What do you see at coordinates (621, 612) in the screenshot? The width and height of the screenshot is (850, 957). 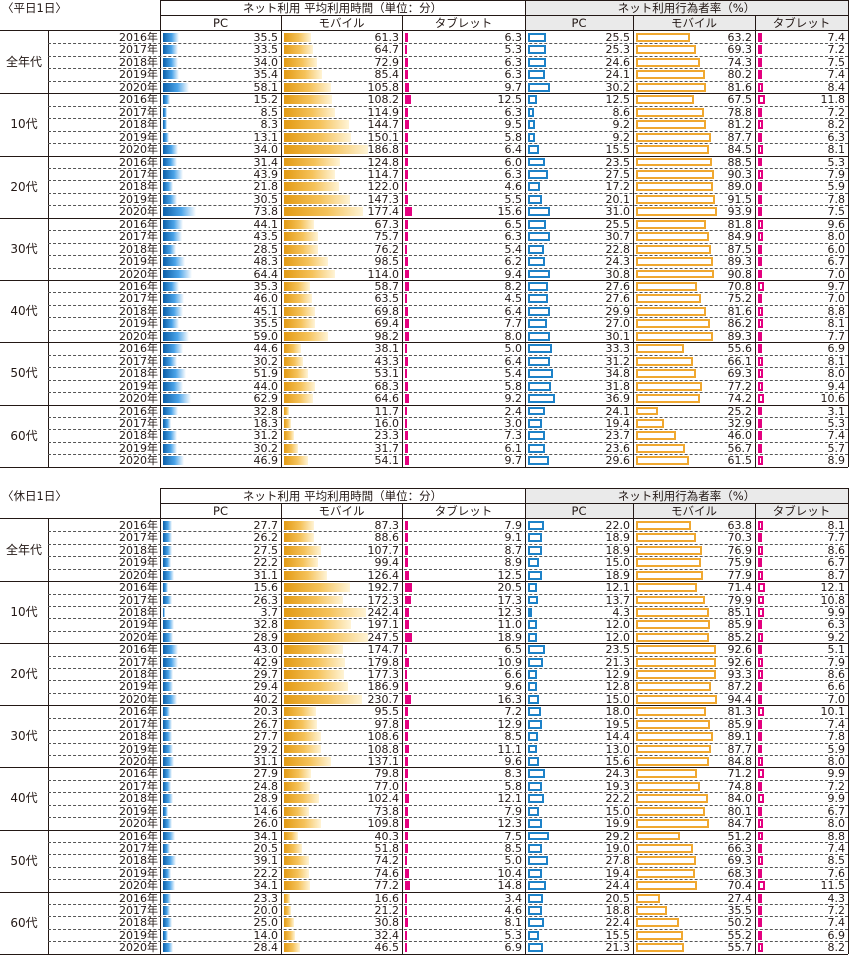 I see `value-rate-pc: 4.3` at bounding box center [621, 612].